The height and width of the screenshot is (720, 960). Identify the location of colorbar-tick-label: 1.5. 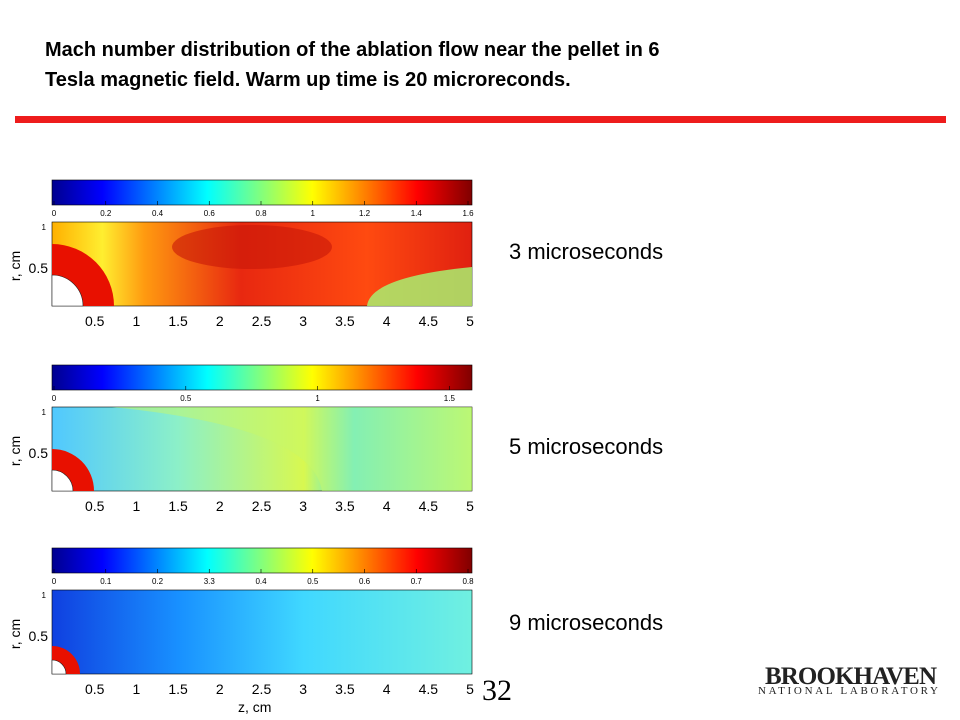
(450, 398).